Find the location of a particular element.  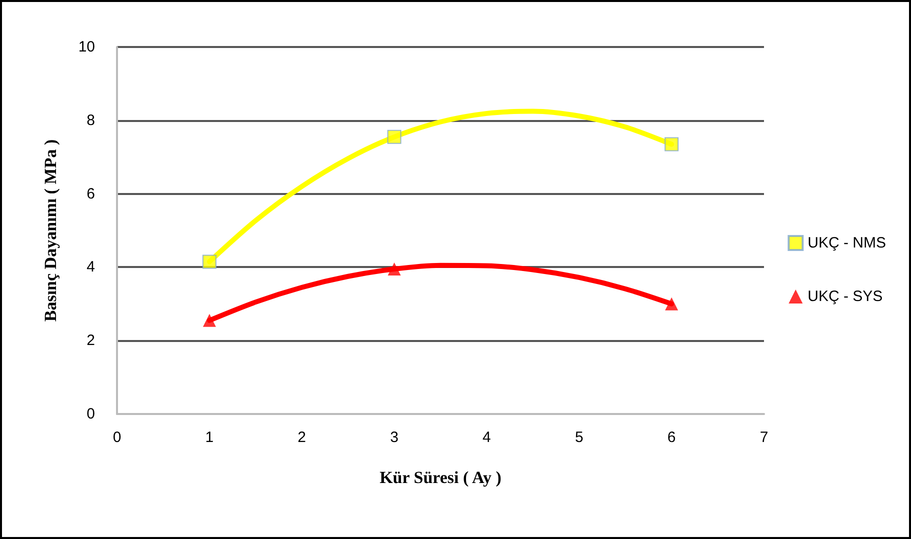

x-tick-label: 5 is located at coordinates (579, 437).